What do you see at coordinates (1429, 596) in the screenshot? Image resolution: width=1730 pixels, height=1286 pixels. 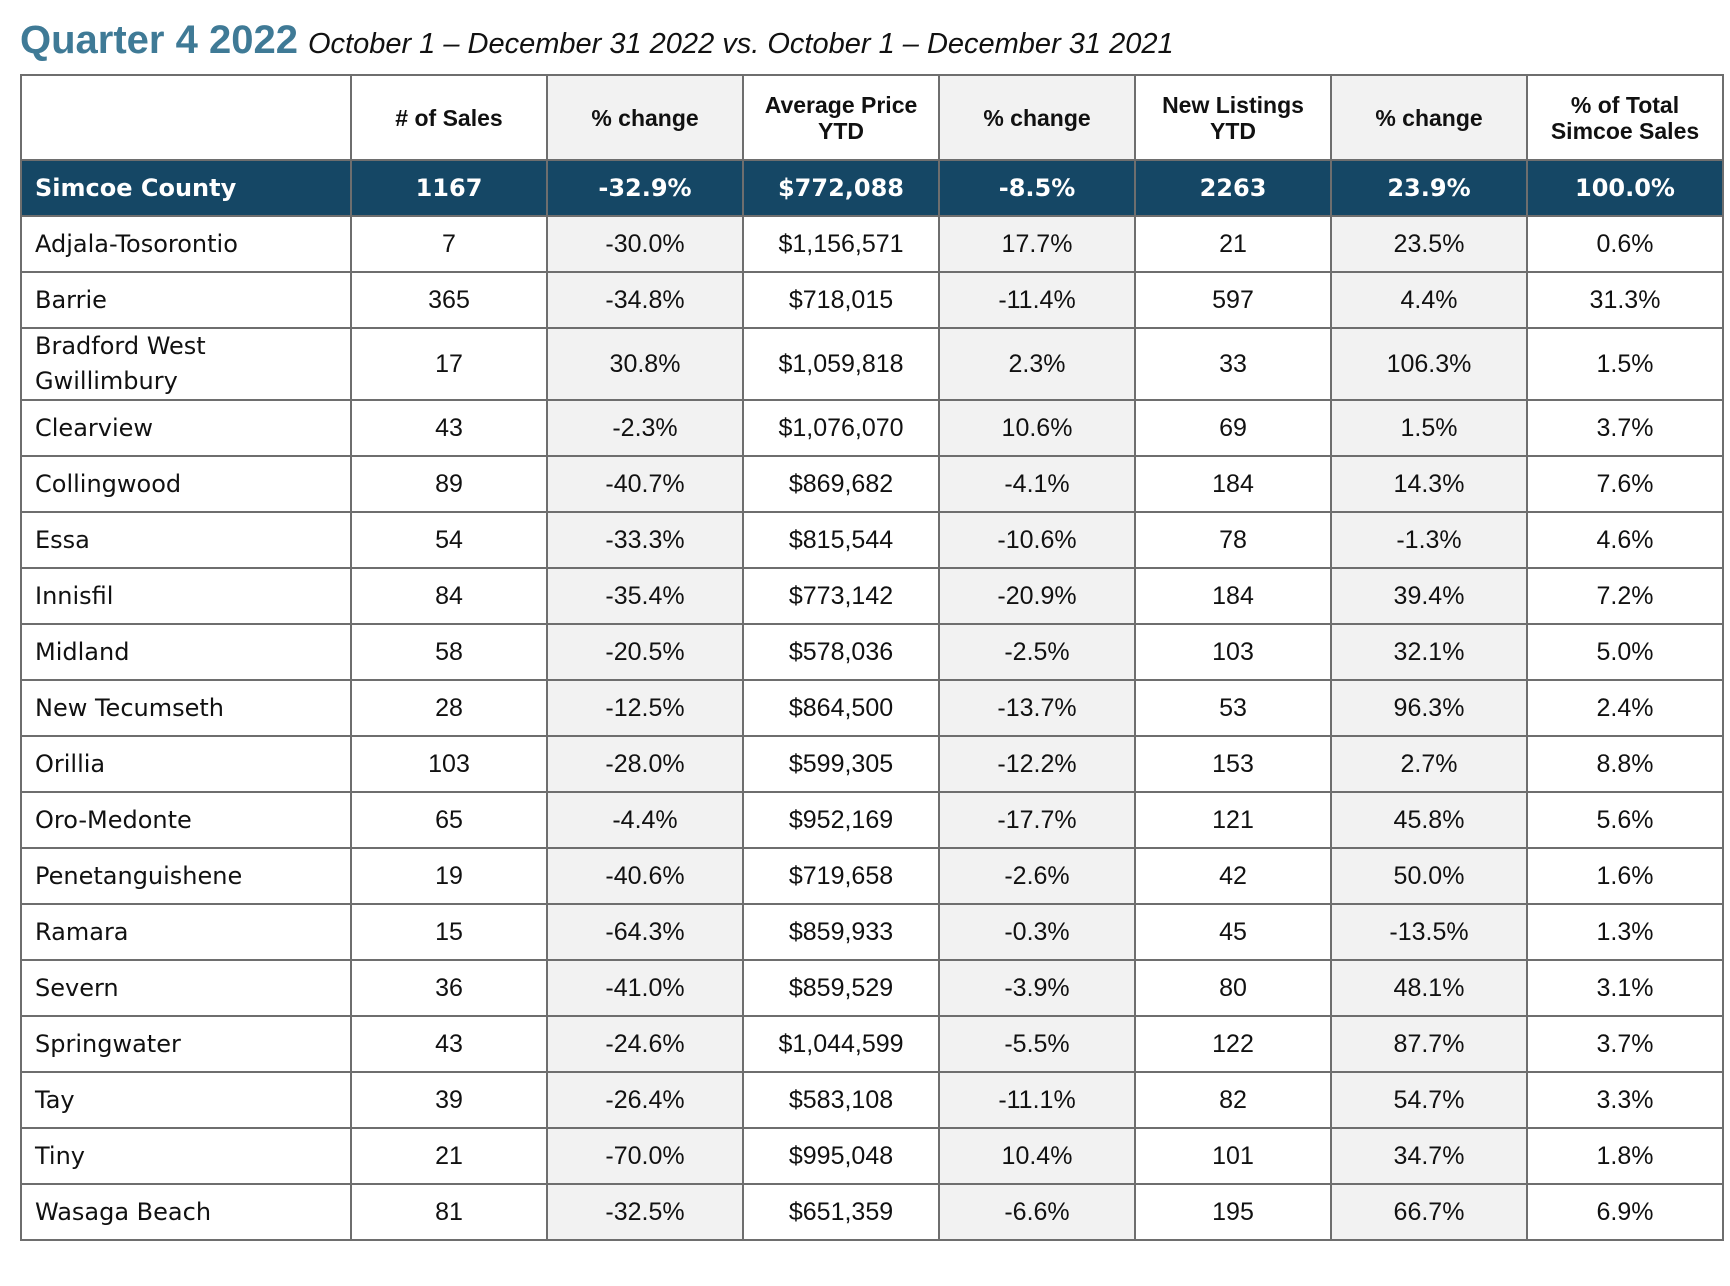 I see `cell-listings-change: 39.4%` at bounding box center [1429, 596].